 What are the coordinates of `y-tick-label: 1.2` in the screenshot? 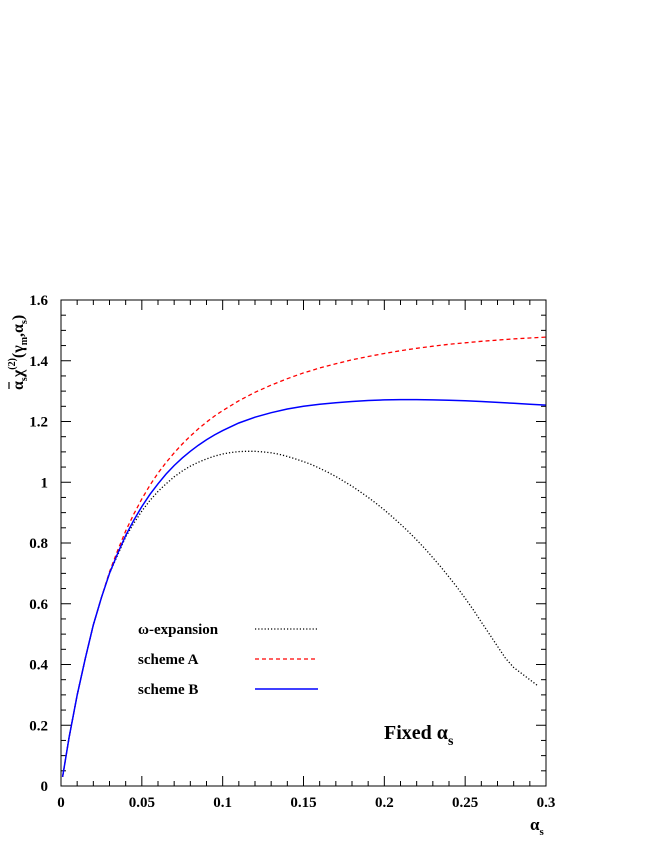 It's located at (38, 423).